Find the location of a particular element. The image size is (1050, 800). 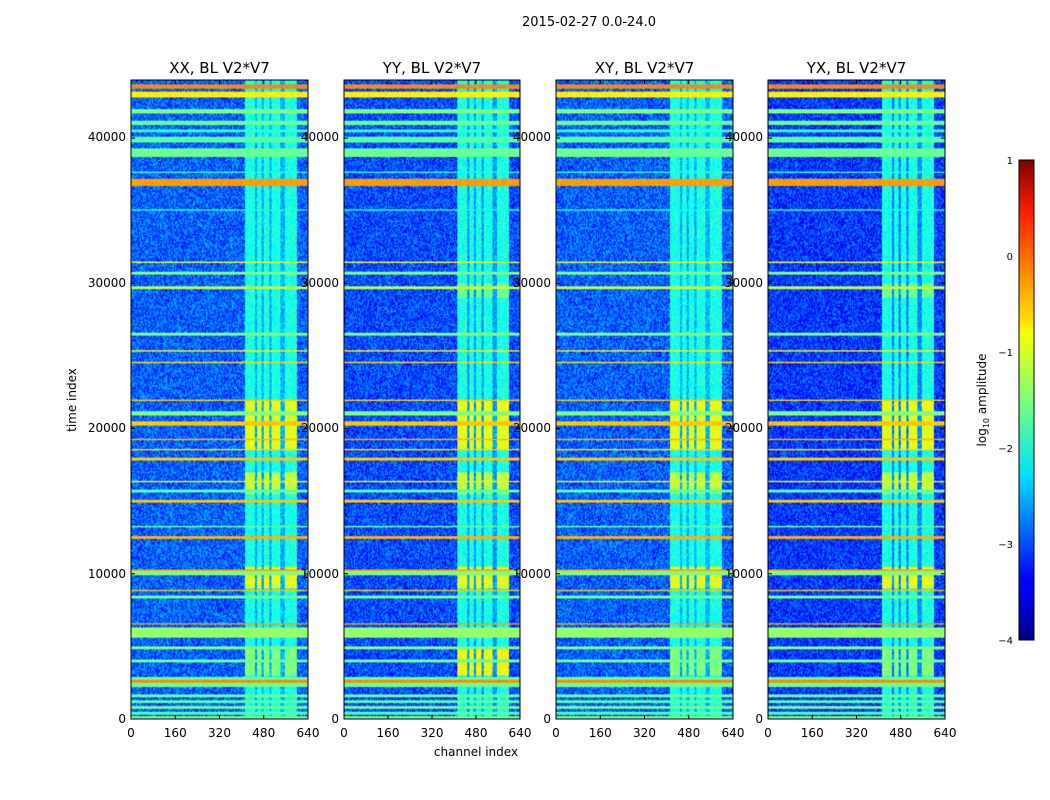

colorbar-label: log10 amplitude is located at coordinates (983, 400).